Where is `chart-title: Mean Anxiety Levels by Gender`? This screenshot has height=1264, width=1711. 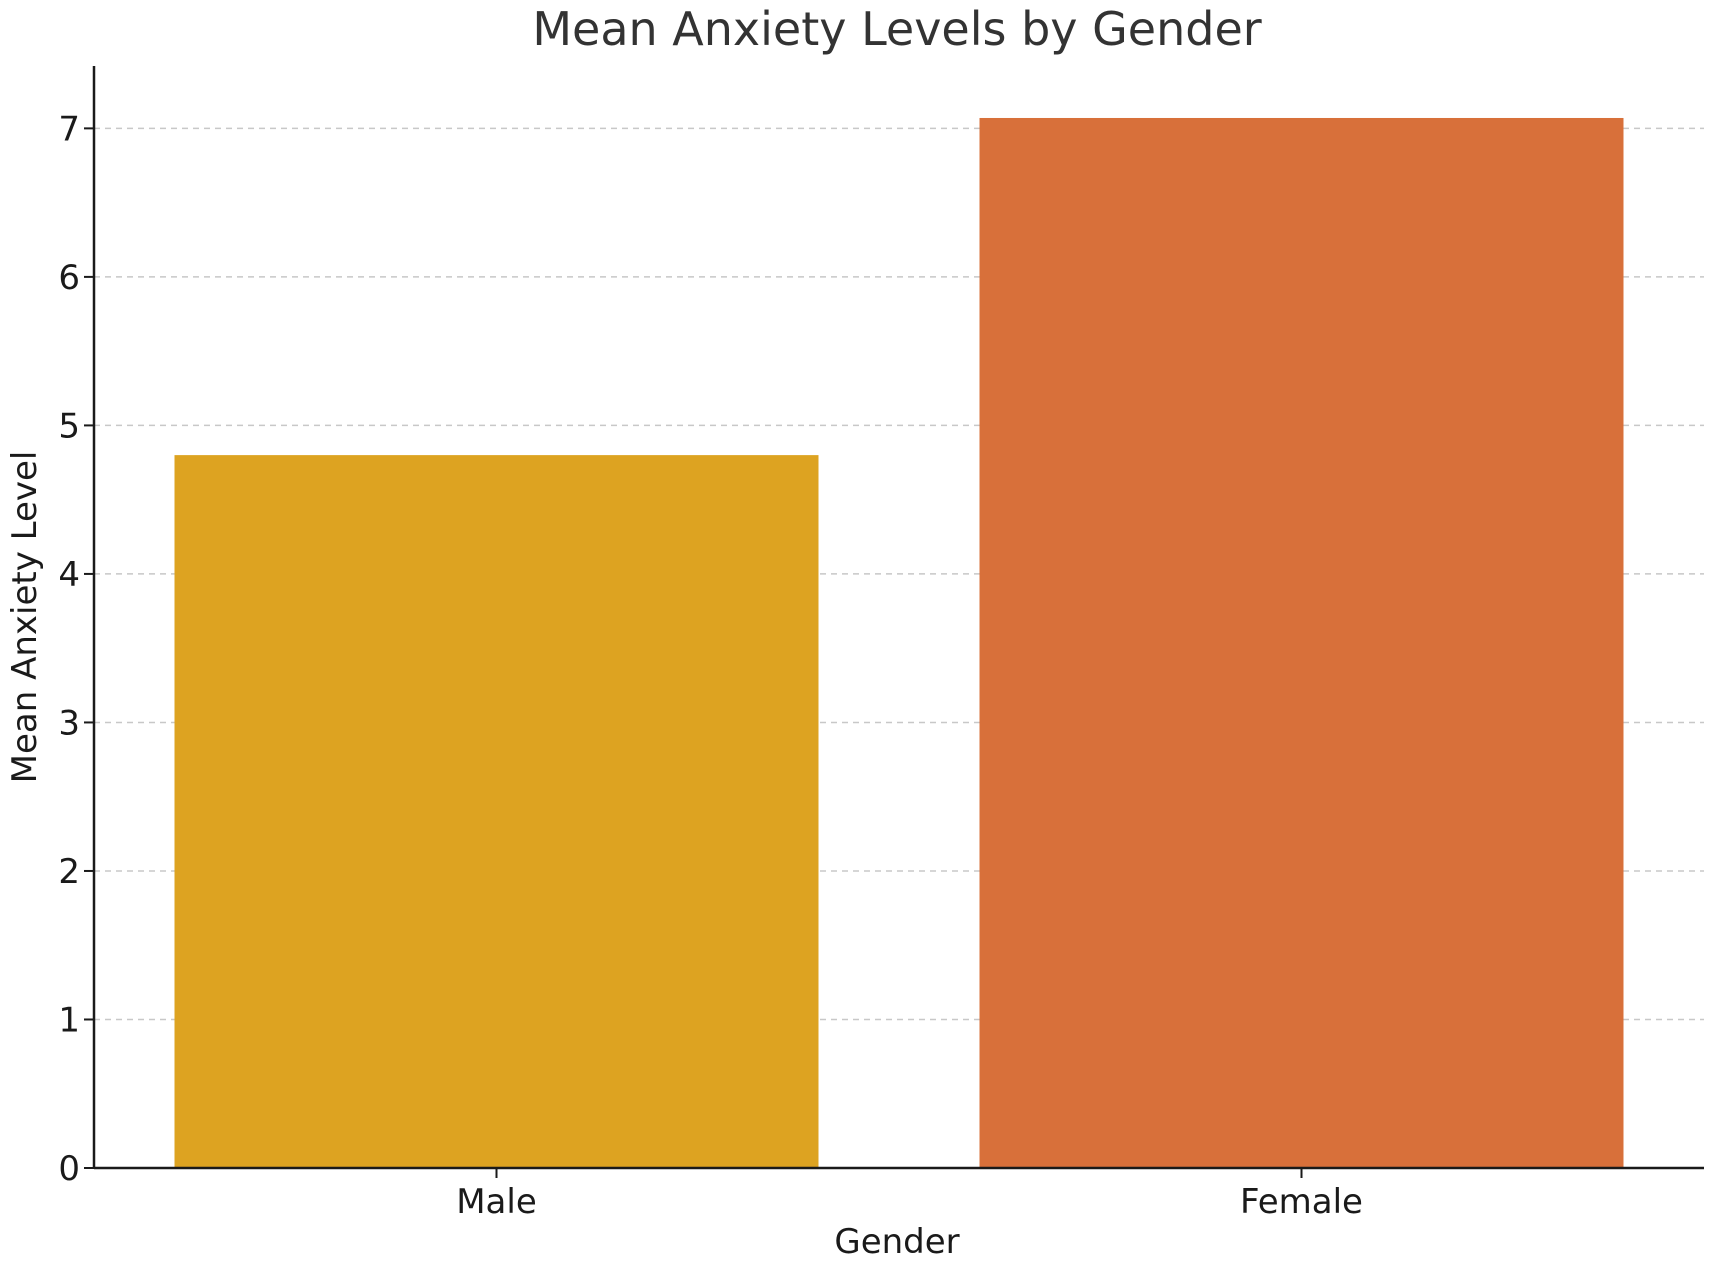
chart-title: Mean Anxiety Levels by Gender is located at coordinates (896, 29).